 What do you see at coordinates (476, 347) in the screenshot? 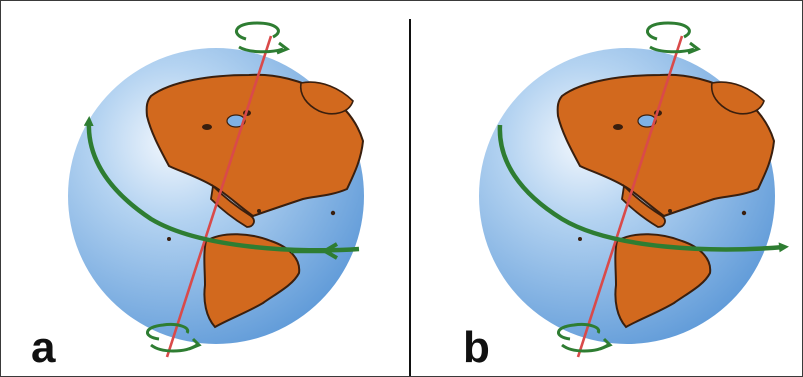
I see `panel-label-b: b` at bounding box center [476, 347].